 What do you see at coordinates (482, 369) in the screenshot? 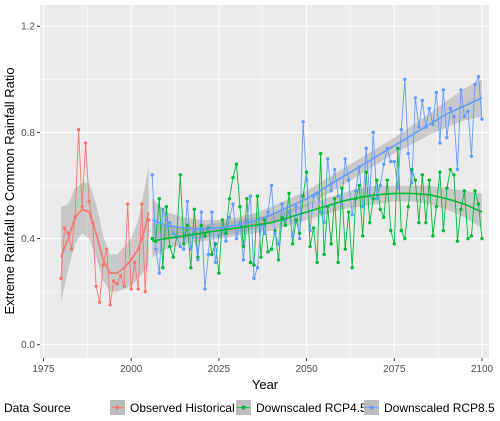
I see `x-tick-label: 2100` at bounding box center [482, 369].